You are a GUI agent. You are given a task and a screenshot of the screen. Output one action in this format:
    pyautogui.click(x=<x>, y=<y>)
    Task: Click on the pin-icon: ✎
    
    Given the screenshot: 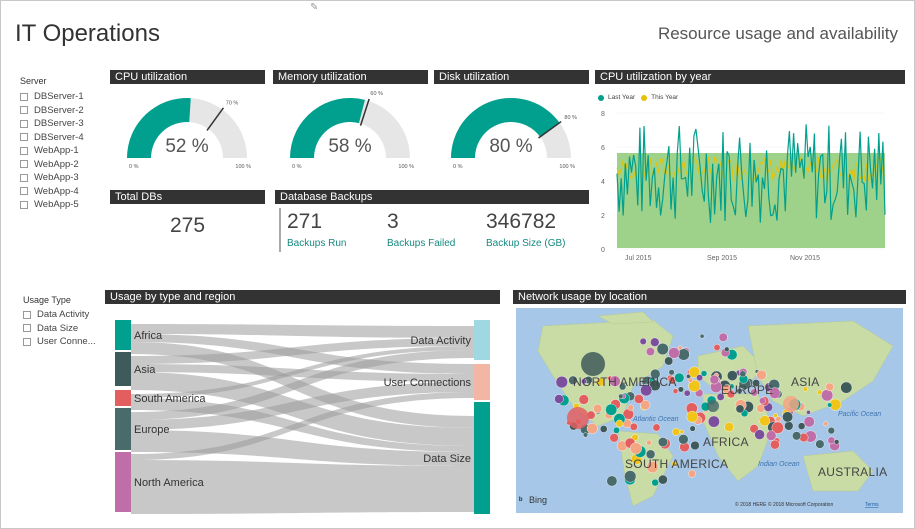 What is the action you would take?
    pyautogui.click(x=314, y=7)
    